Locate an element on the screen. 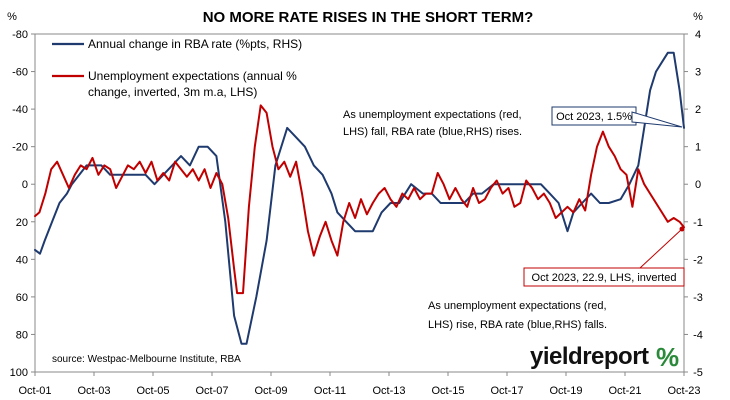 Image resolution: width=730 pixels, height=400 pixels. left-axis-tick-label: 100 is located at coordinates (19, 373).